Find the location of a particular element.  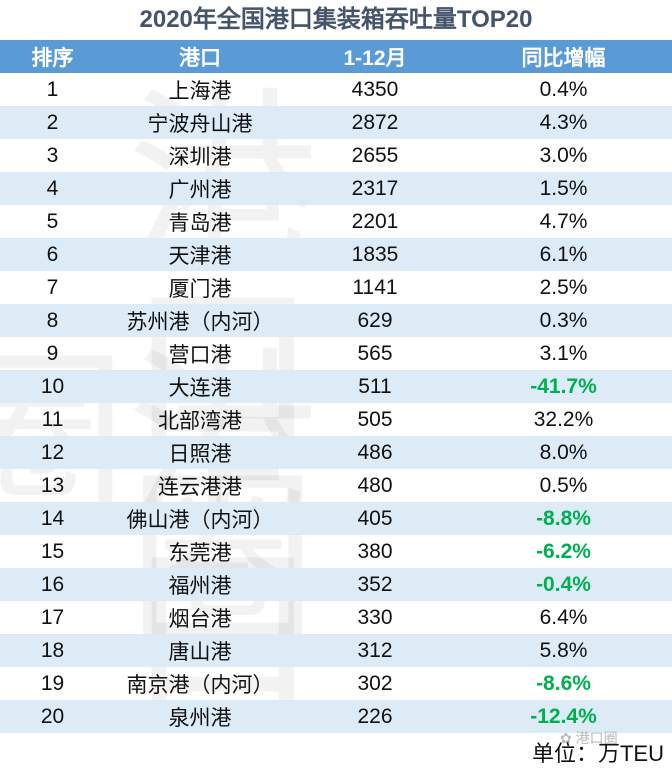

cell-rank: 17 is located at coordinates (52, 617).